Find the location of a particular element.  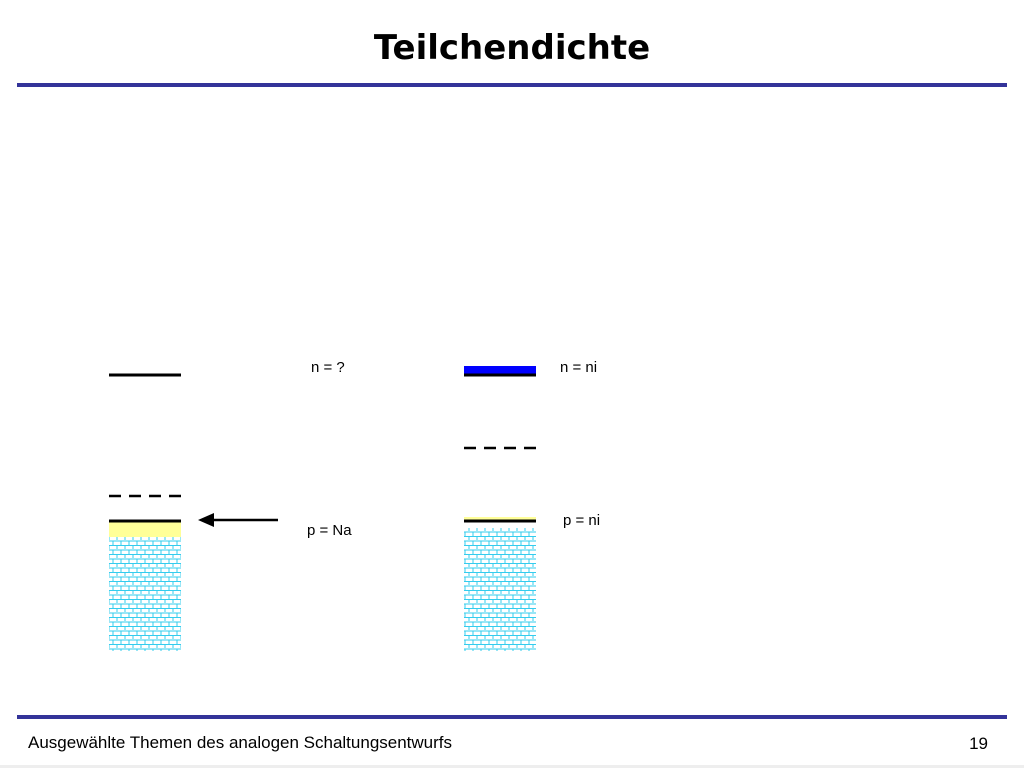

bottom-edge is located at coordinates (512, 766).